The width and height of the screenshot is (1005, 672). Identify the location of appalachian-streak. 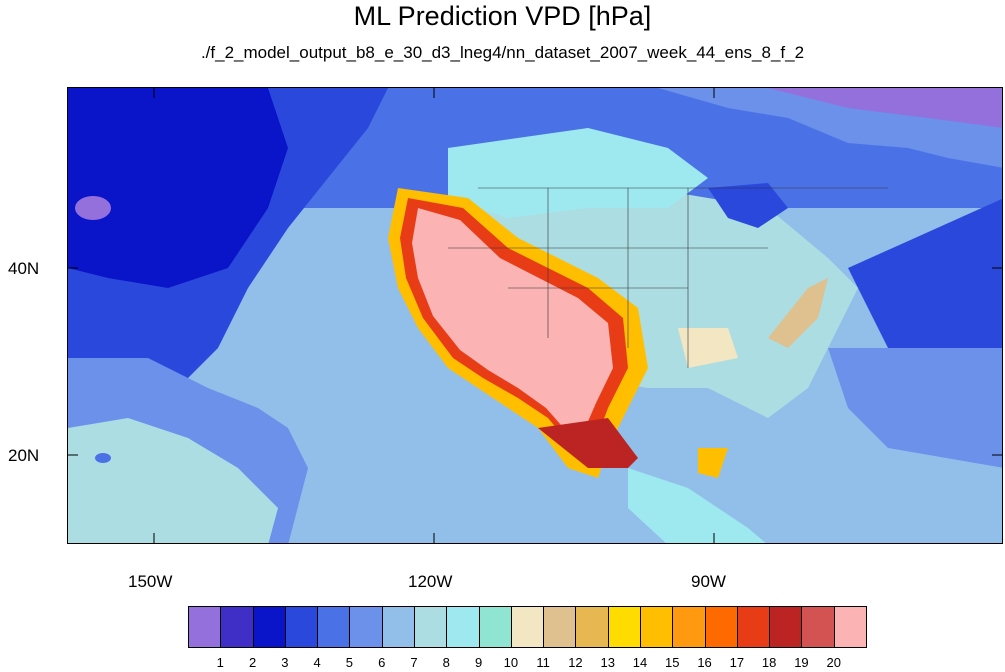
(798, 313).